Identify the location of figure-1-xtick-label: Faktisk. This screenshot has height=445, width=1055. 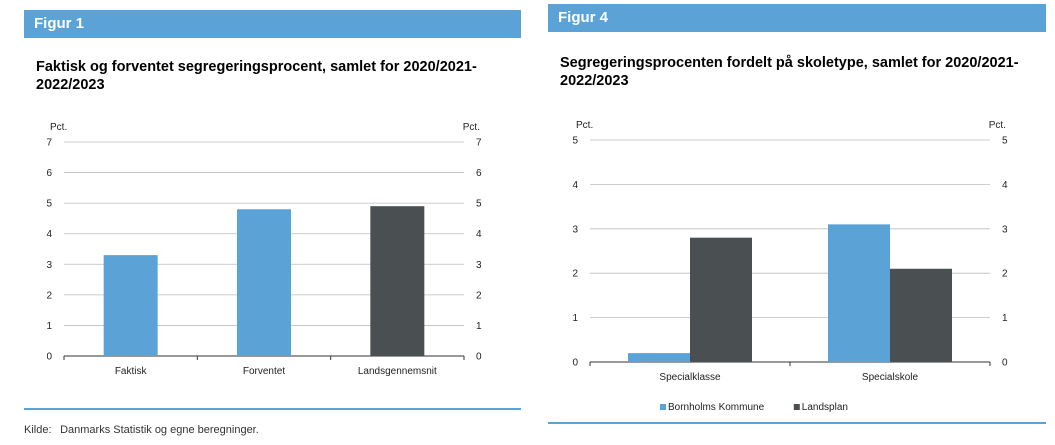
(131, 371).